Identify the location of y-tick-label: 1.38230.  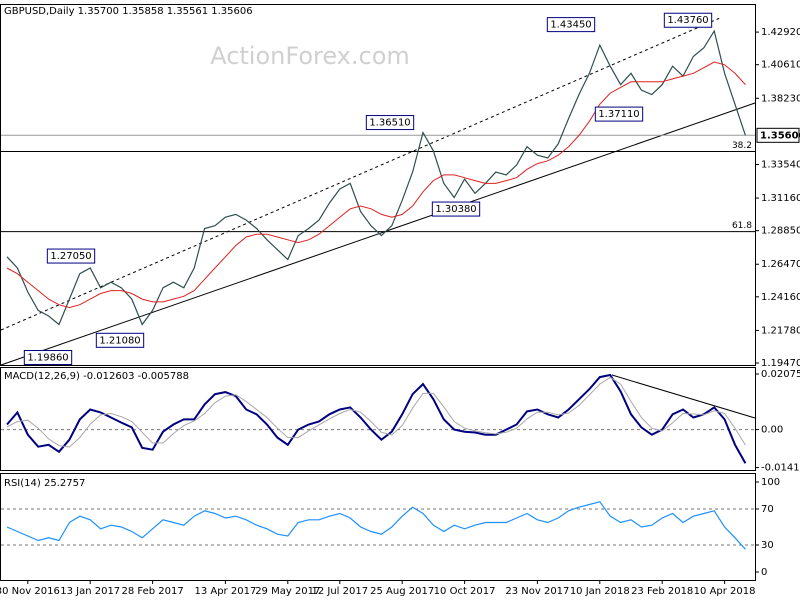
(780, 98).